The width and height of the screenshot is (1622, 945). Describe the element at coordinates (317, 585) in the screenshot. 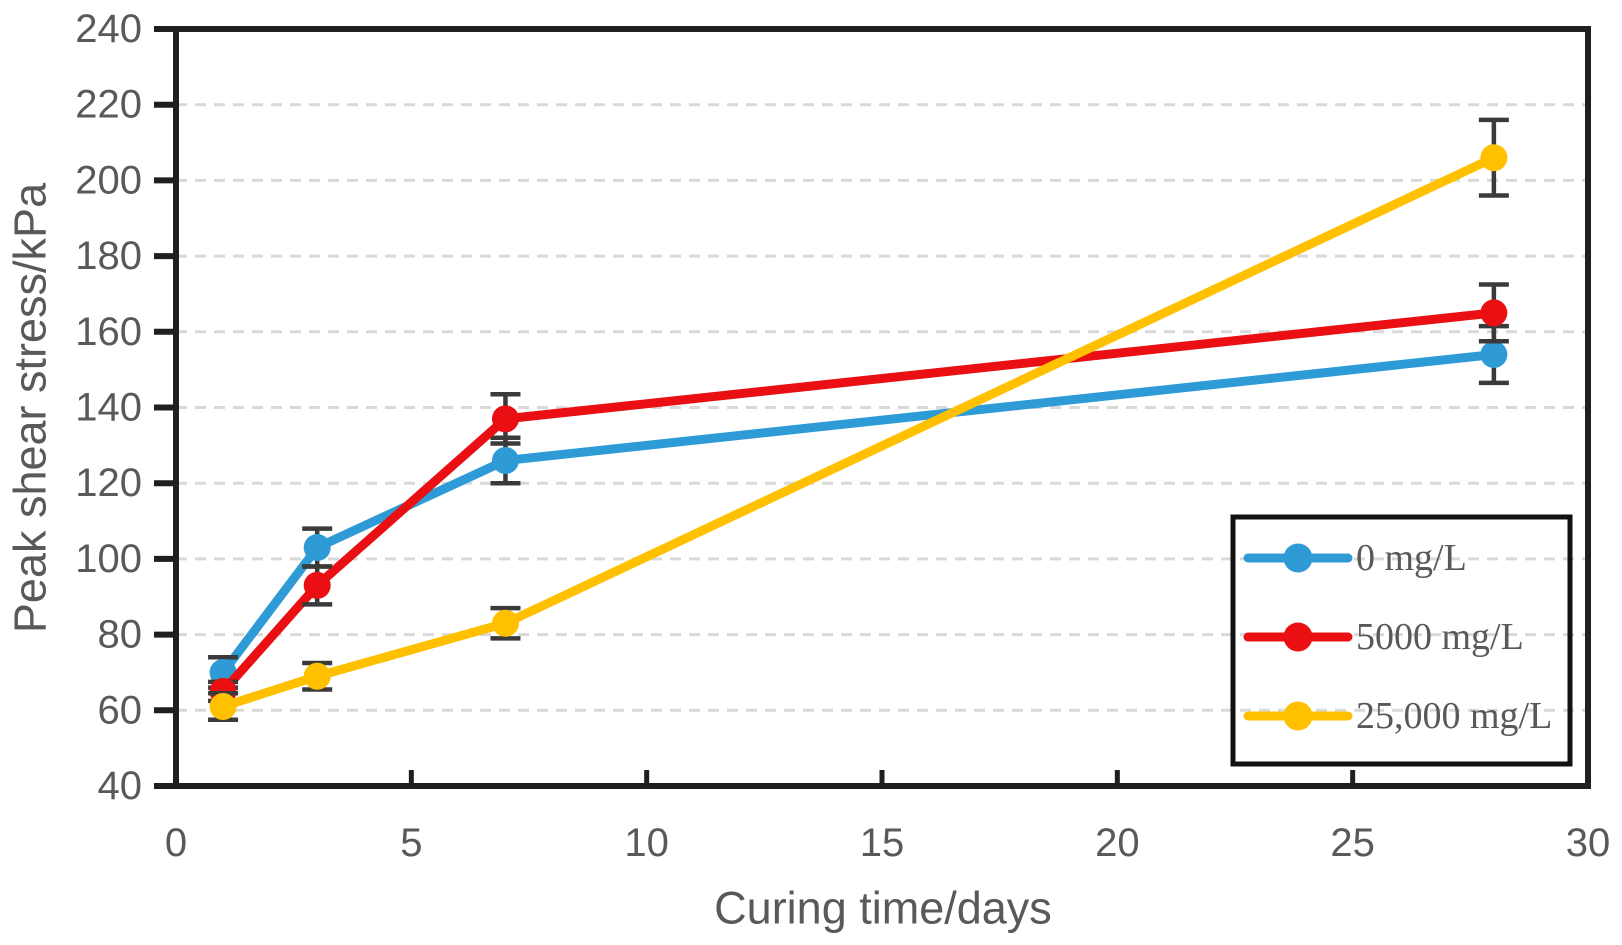

I see `marker-5000-mg-l-day3` at that location.